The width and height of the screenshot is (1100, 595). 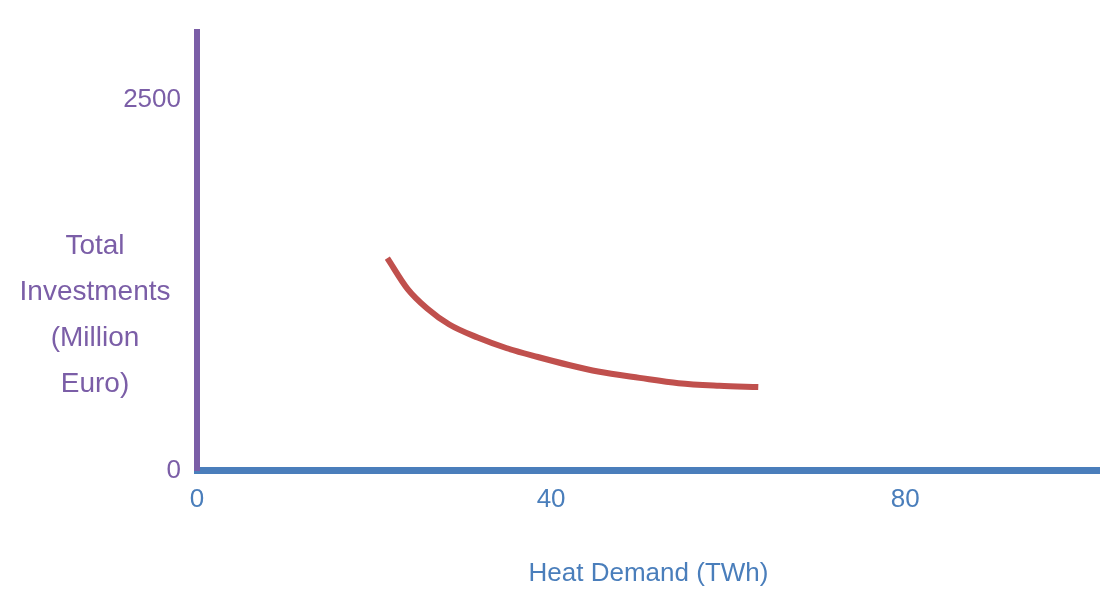 I want to click on x-tick-label: 80, so click(x=905, y=498).